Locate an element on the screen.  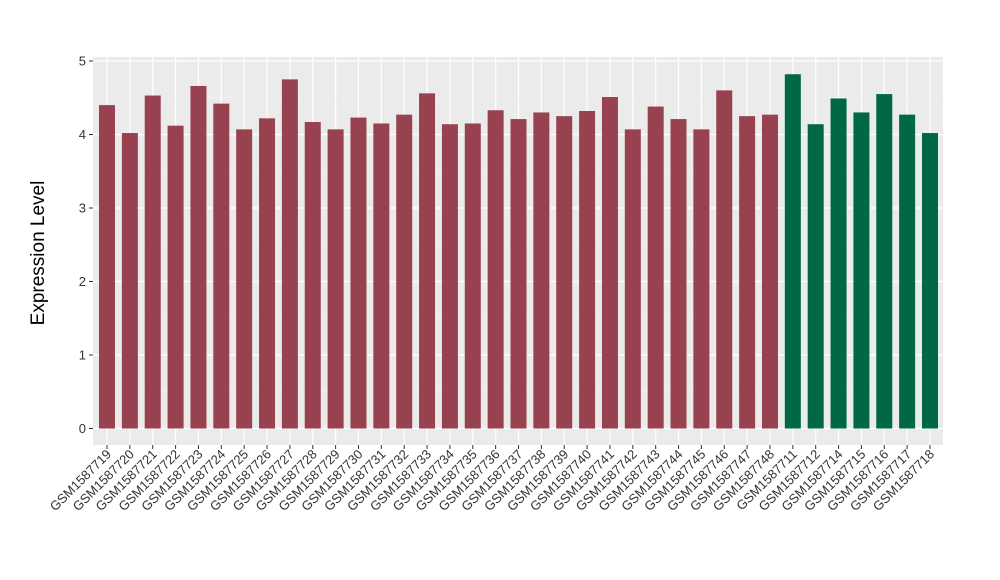
bar-GSM1587718 is located at coordinates (930, 281).